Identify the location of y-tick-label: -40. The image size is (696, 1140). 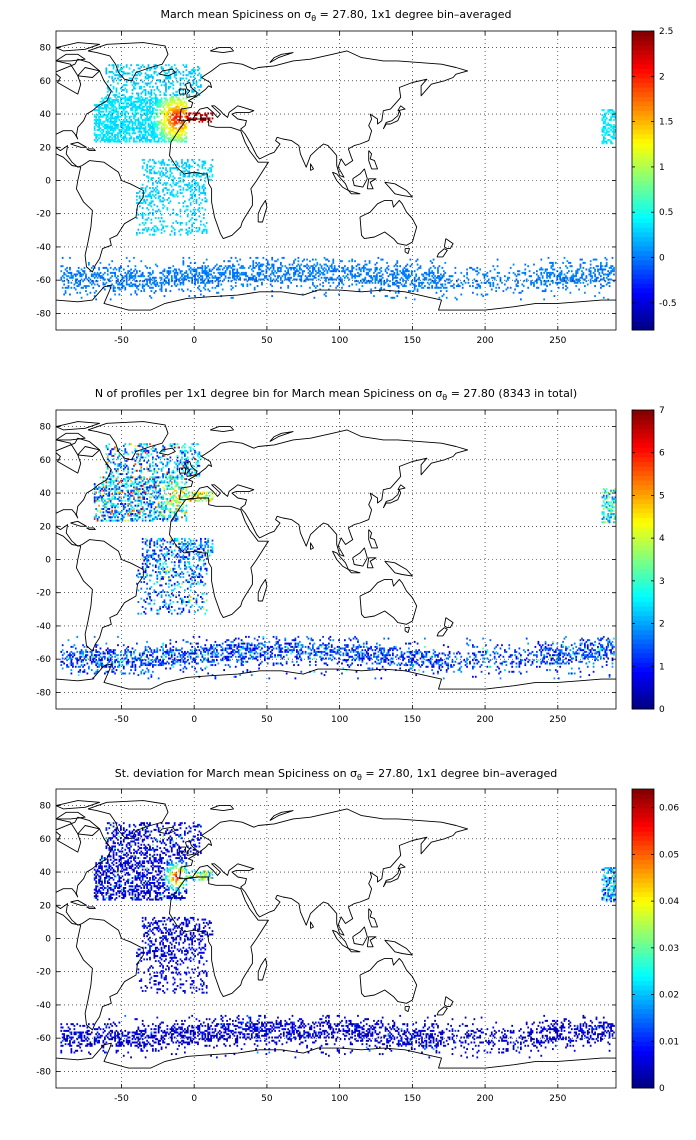
(43, 248).